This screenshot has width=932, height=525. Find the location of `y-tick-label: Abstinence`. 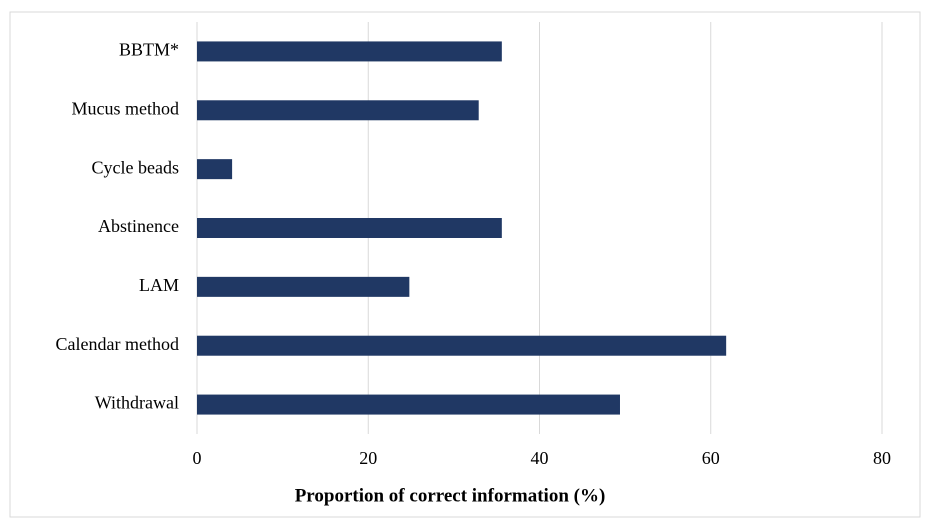

y-tick-label: Abstinence is located at coordinates (138, 226).